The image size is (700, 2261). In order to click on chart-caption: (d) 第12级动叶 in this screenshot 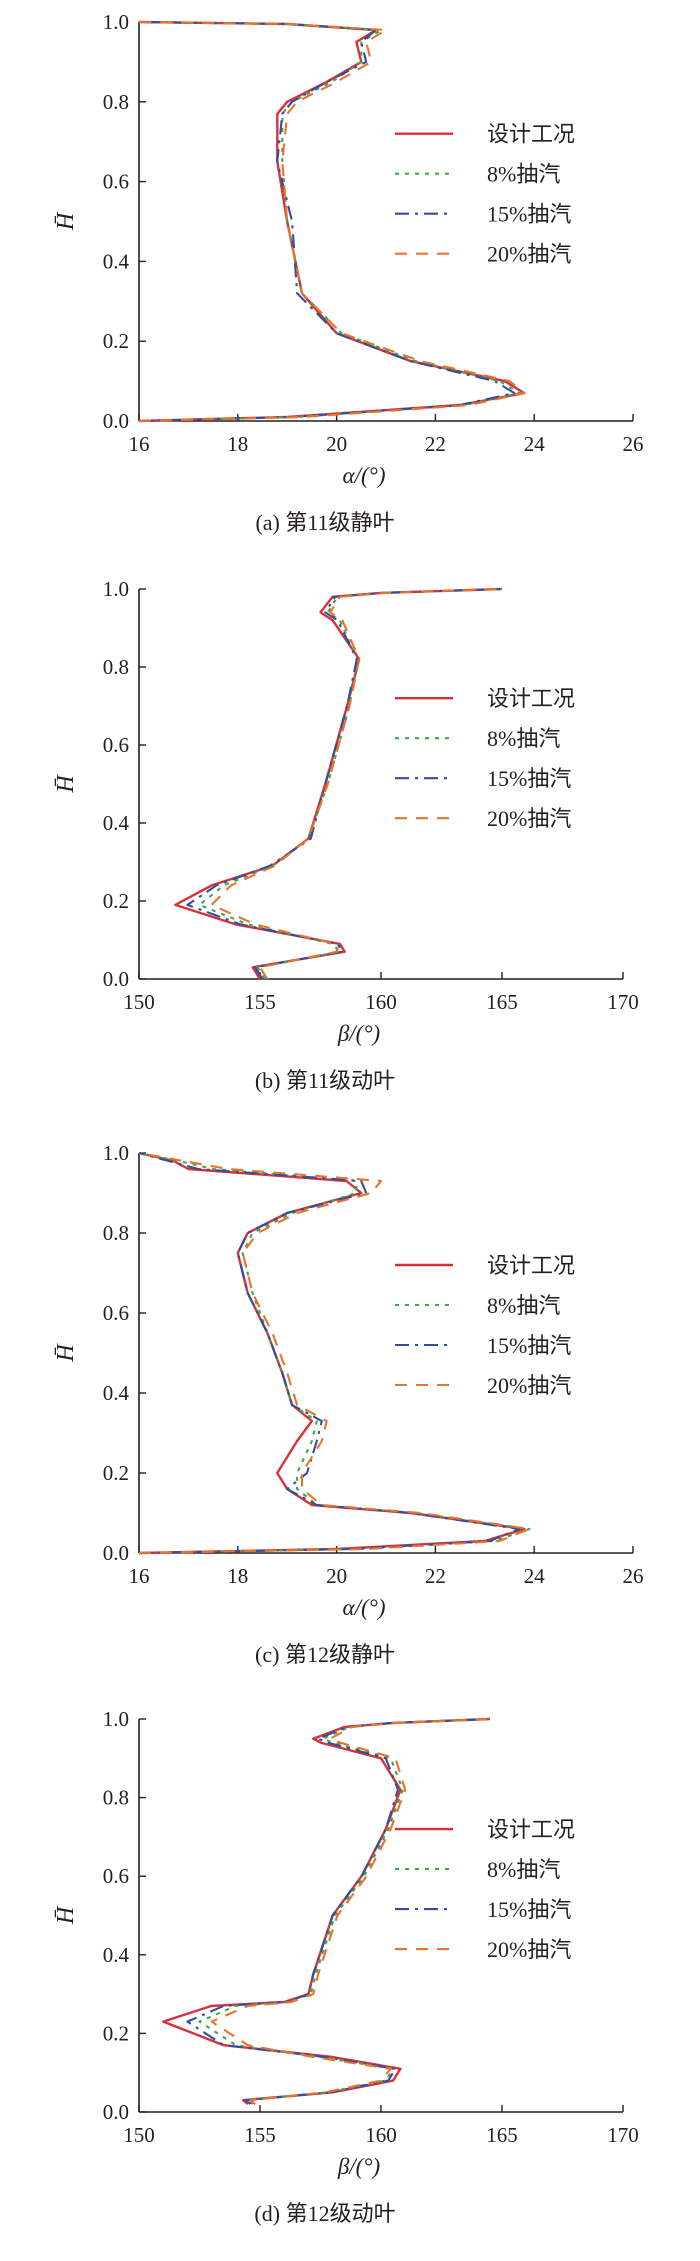, I will do `click(324, 2213)`.